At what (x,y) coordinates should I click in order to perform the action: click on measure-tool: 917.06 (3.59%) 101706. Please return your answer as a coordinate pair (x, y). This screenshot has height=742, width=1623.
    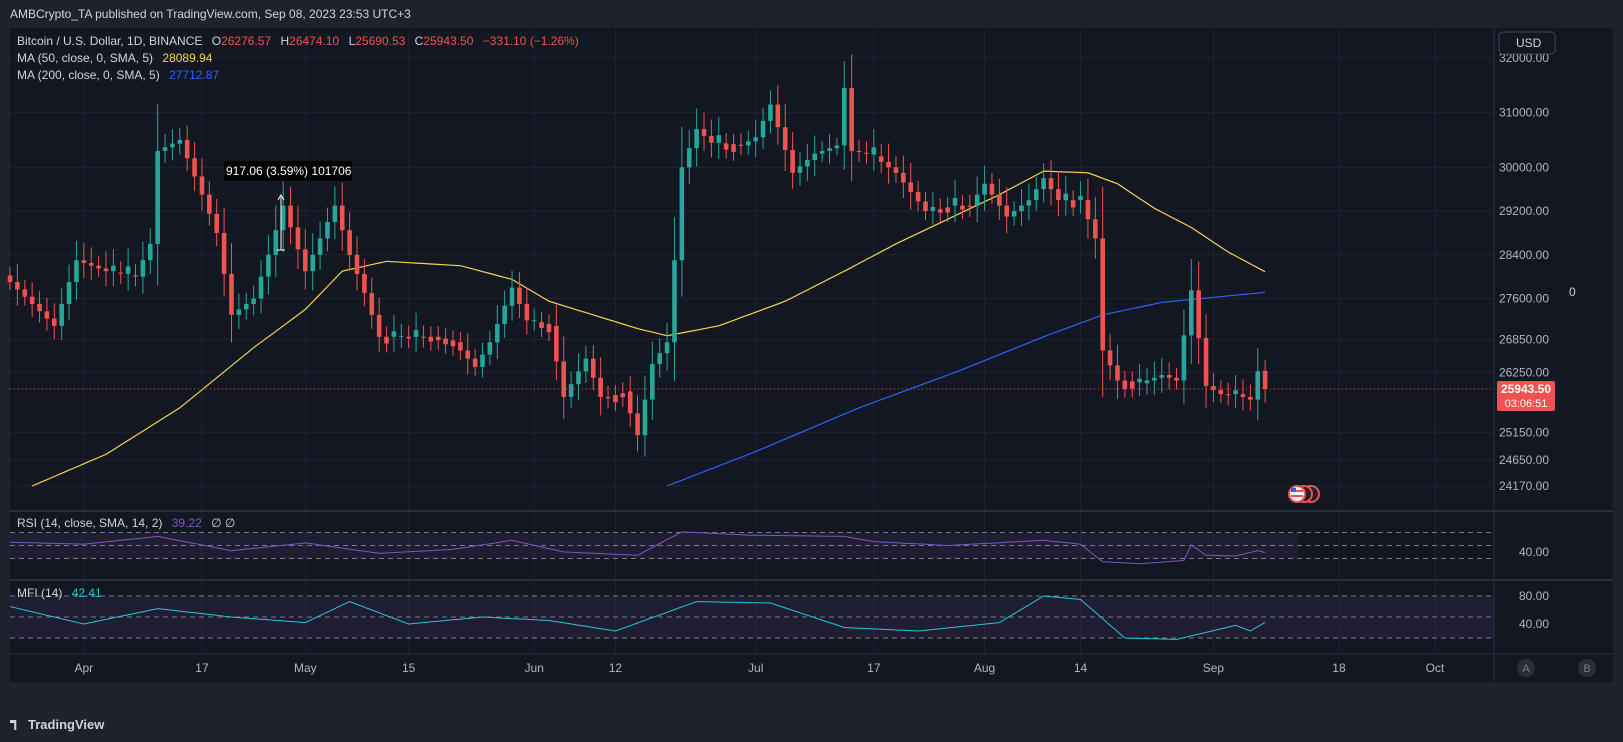
    Looking at the image, I should click on (288, 206).